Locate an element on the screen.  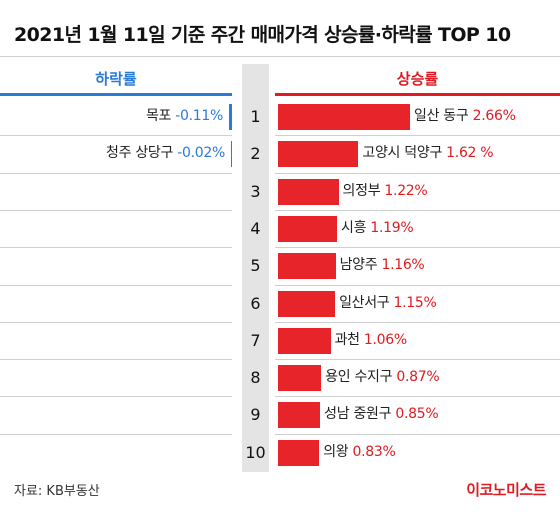
brand-logo: 이코노미스트 is located at coordinates (506, 490).